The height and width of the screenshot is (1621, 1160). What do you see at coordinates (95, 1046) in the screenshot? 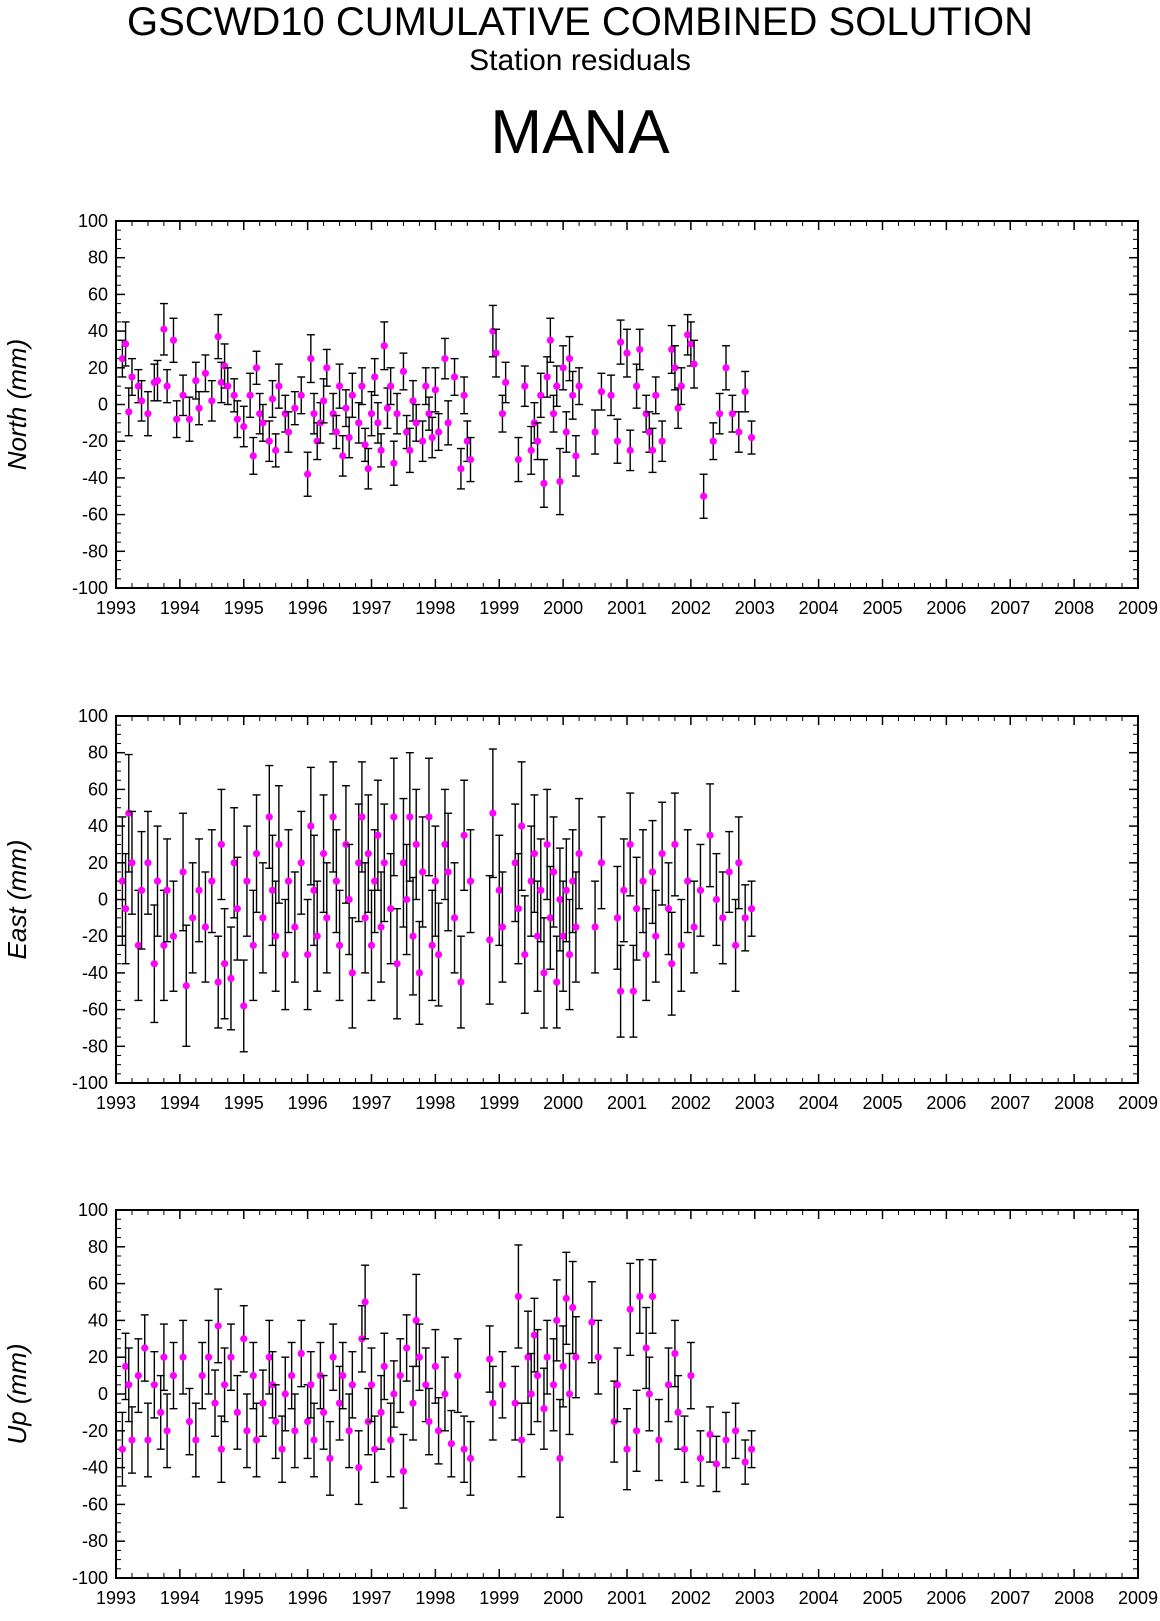
I see `east-y-tick-label: -80` at bounding box center [95, 1046].